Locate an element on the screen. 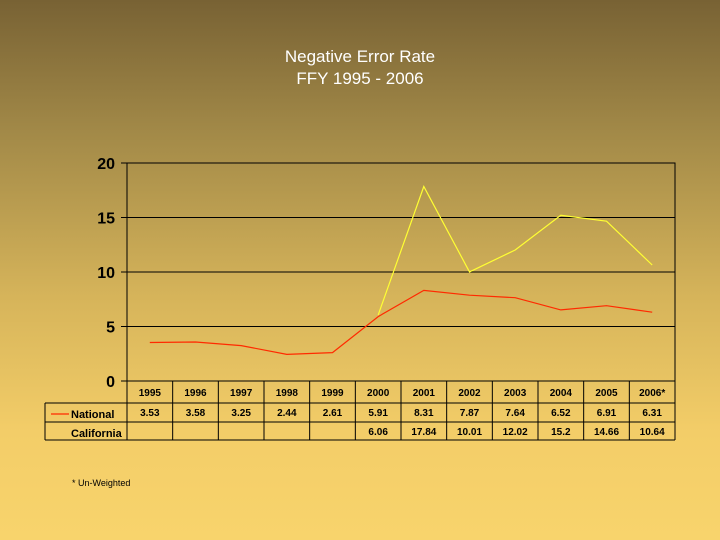  data-label: 10.64 is located at coordinates (652, 432).